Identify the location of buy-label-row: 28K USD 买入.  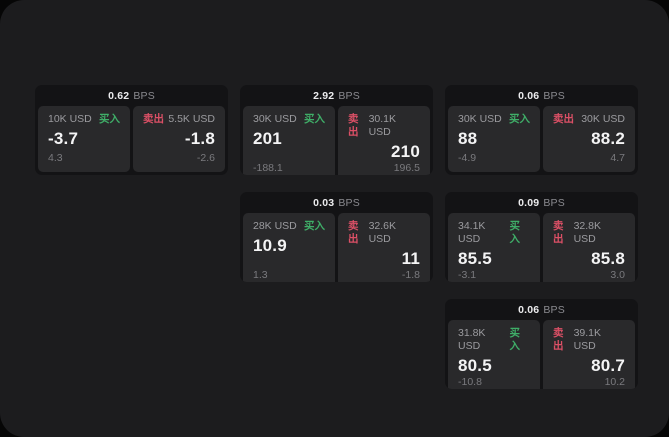
(289, 226).